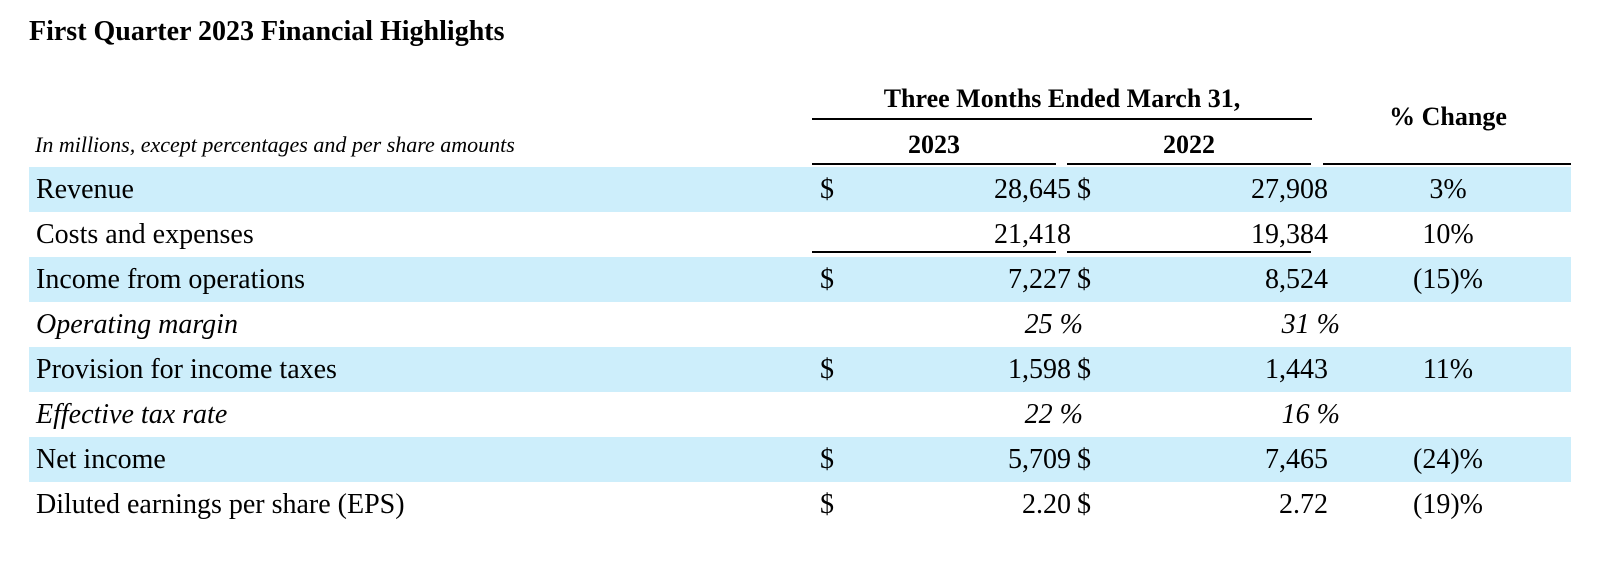 The height and width of the screenshot is (580, 1600). What do you see at coordinates (171, 279) in the screenshot?
I see `row-label: Income from operations` at bounding box center [171, 279].